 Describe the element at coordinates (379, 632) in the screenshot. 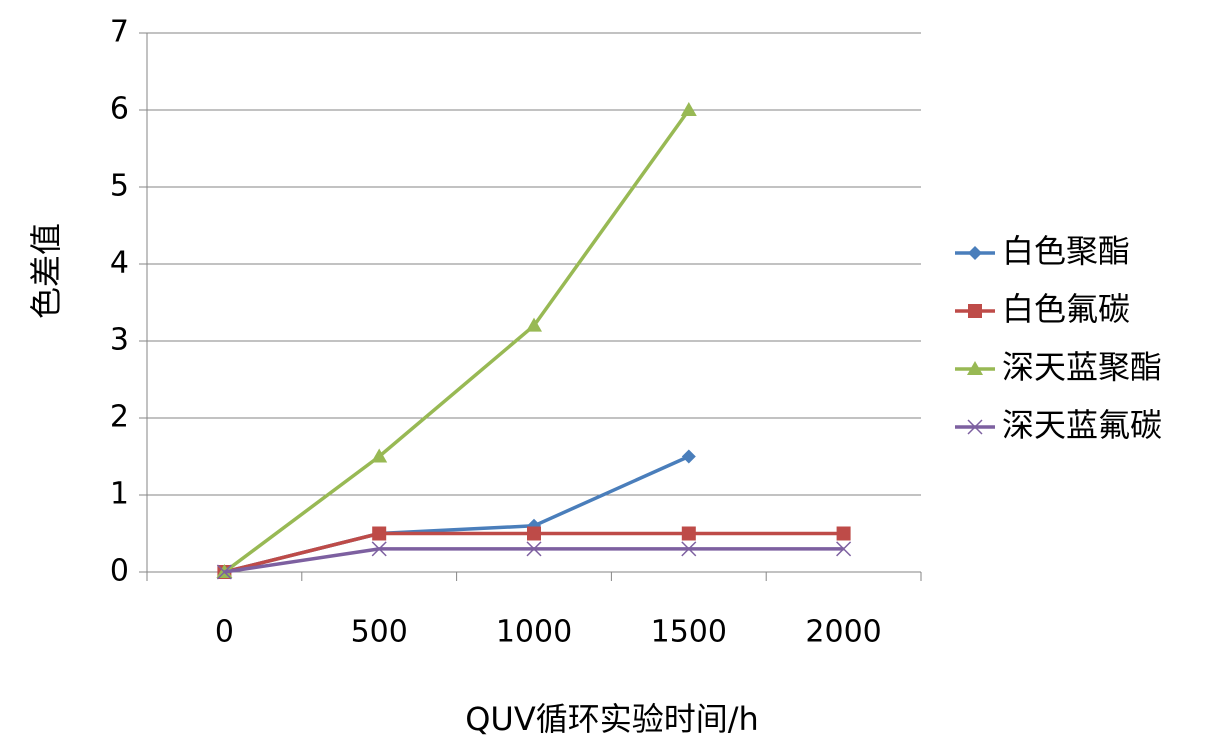

I see `x-tick-label: 500` at that location.